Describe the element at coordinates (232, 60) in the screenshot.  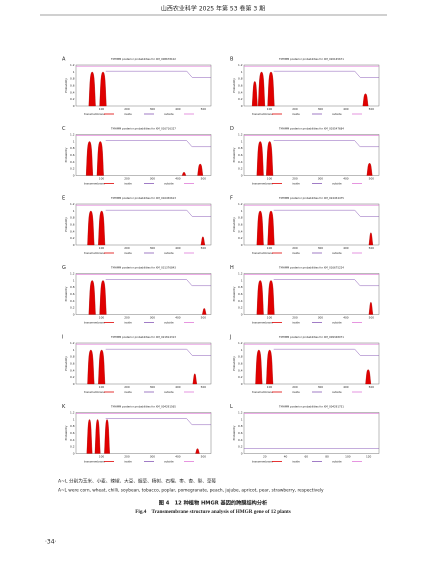
I see `panel-label: B` at that location.